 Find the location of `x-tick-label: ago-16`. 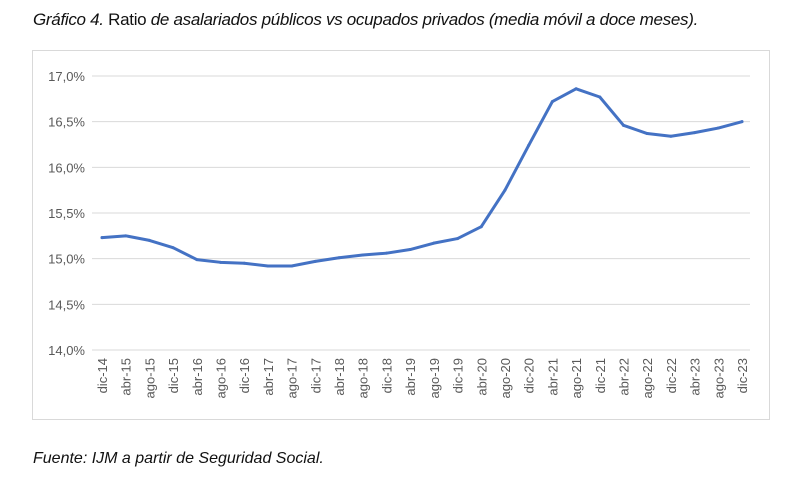

x-tick-label: ago-16 is located at coordinates (221, 378).